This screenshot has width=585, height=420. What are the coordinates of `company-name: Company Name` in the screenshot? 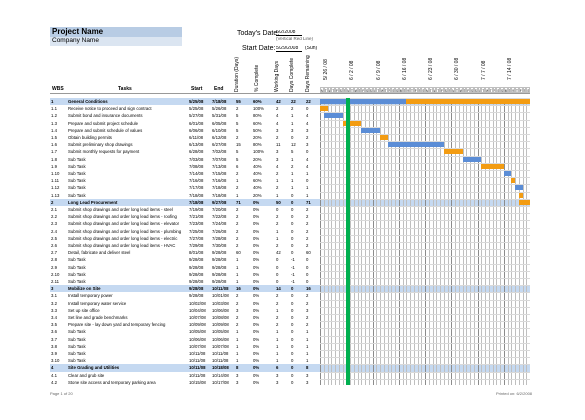 It's located at (116, 41).